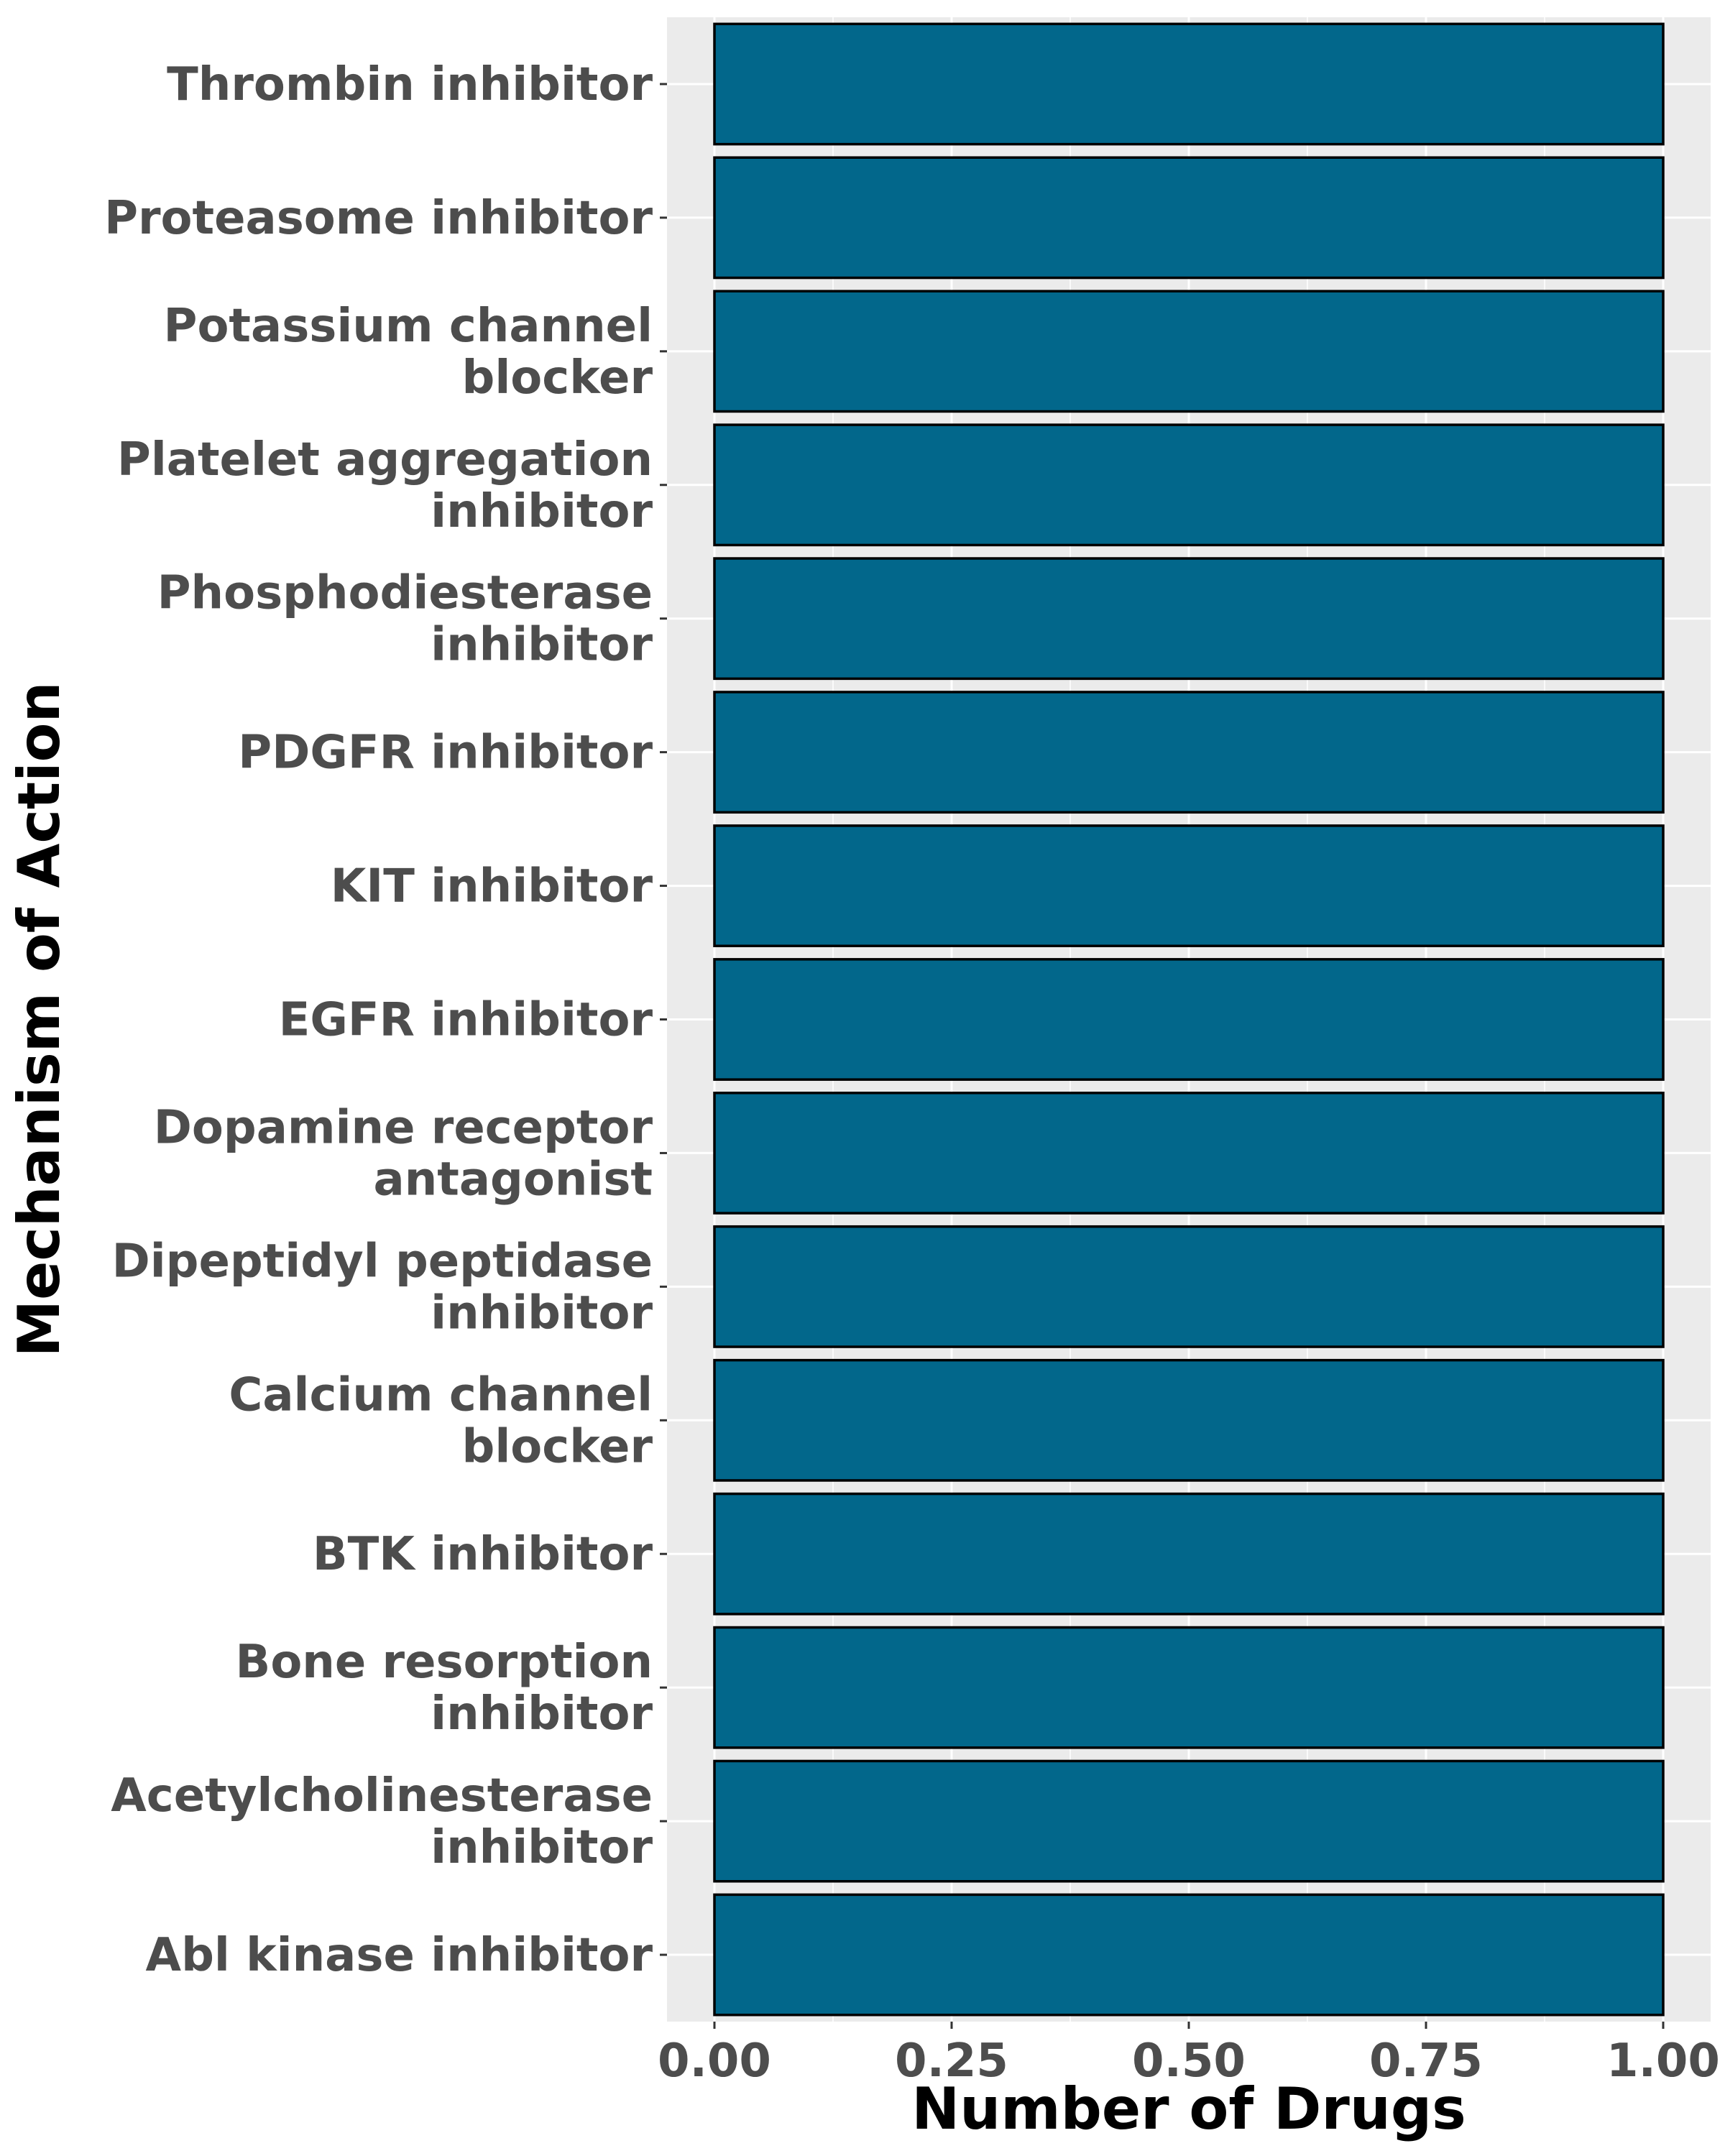  What do you see at coordinates (1188, 2109) in the screenshot?
I see `x-axis-title: Number of Drugs` at bounding box center [1188, 2109].